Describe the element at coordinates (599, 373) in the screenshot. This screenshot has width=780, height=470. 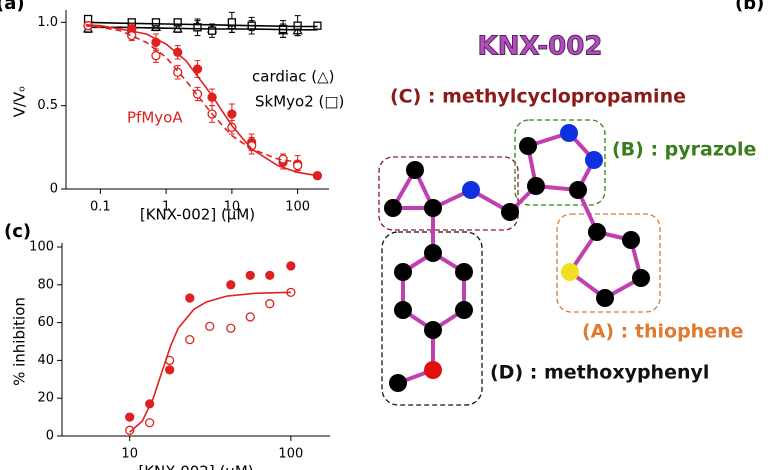
I see `group-label: (D) : methoxyphenyl` at that location.